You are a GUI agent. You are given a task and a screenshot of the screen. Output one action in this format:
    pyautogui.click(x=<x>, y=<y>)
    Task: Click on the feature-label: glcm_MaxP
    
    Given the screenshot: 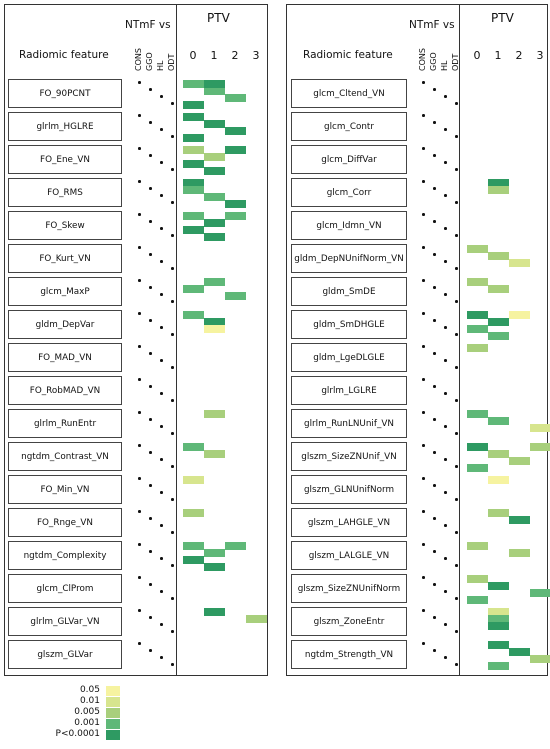 What is the action you would take?
    pyautogui.click(x=65, y=291)
    